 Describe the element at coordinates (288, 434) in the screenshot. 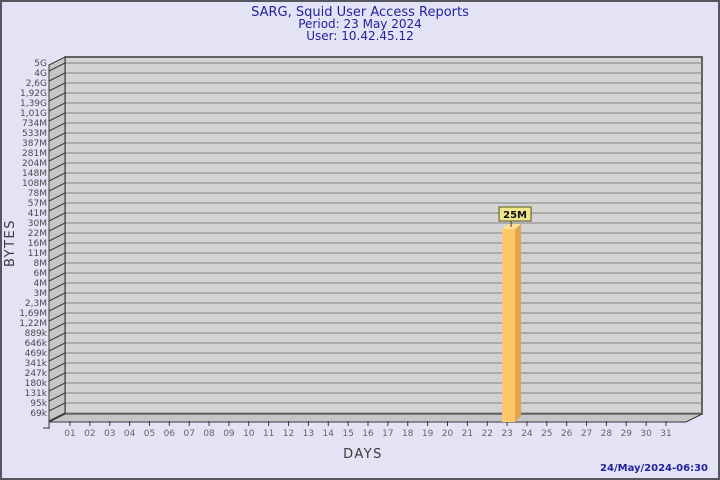

I see `x-tick-label: 12` at that location.